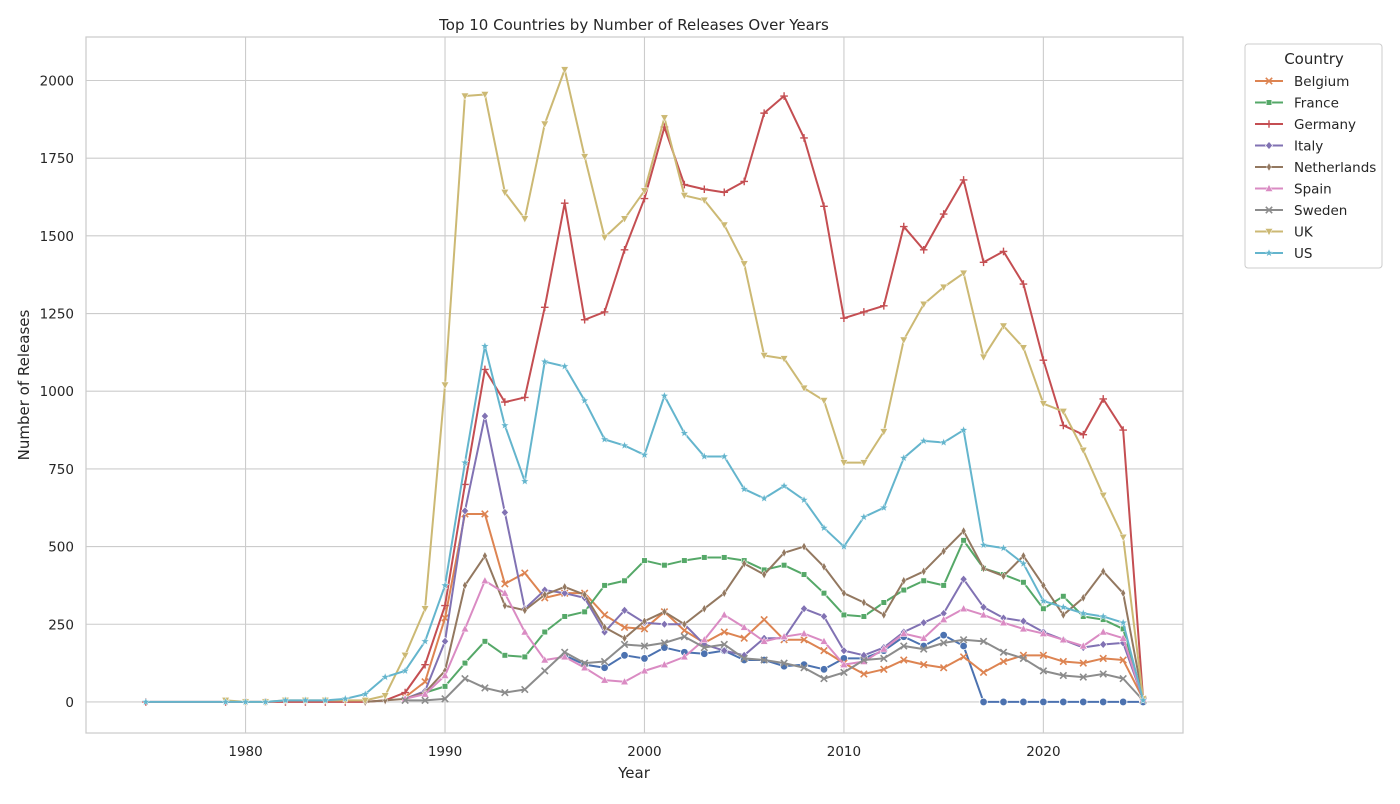  I want to click on y-tick-label: 1750, so click(57, 159).